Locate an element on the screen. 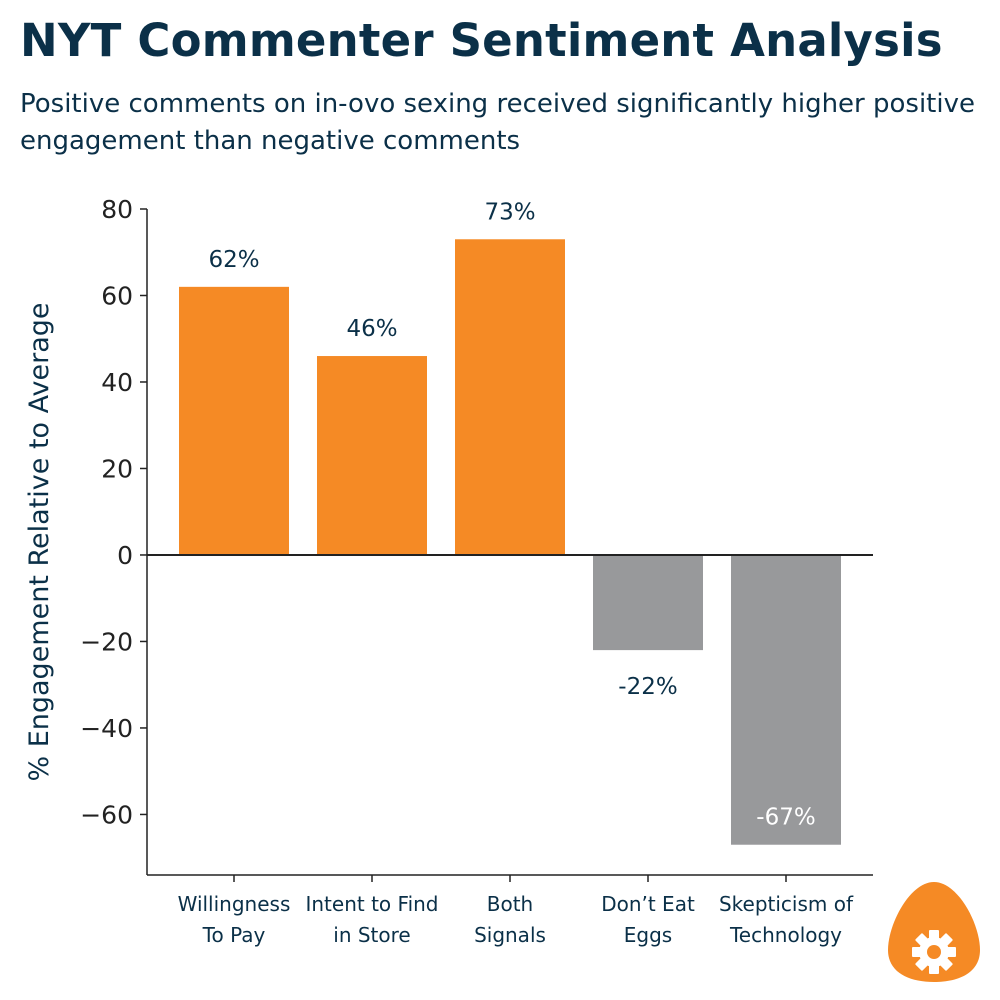 The image size is (1000, 1000). y-tick-label: −20 is located at coordinates (106, 641).